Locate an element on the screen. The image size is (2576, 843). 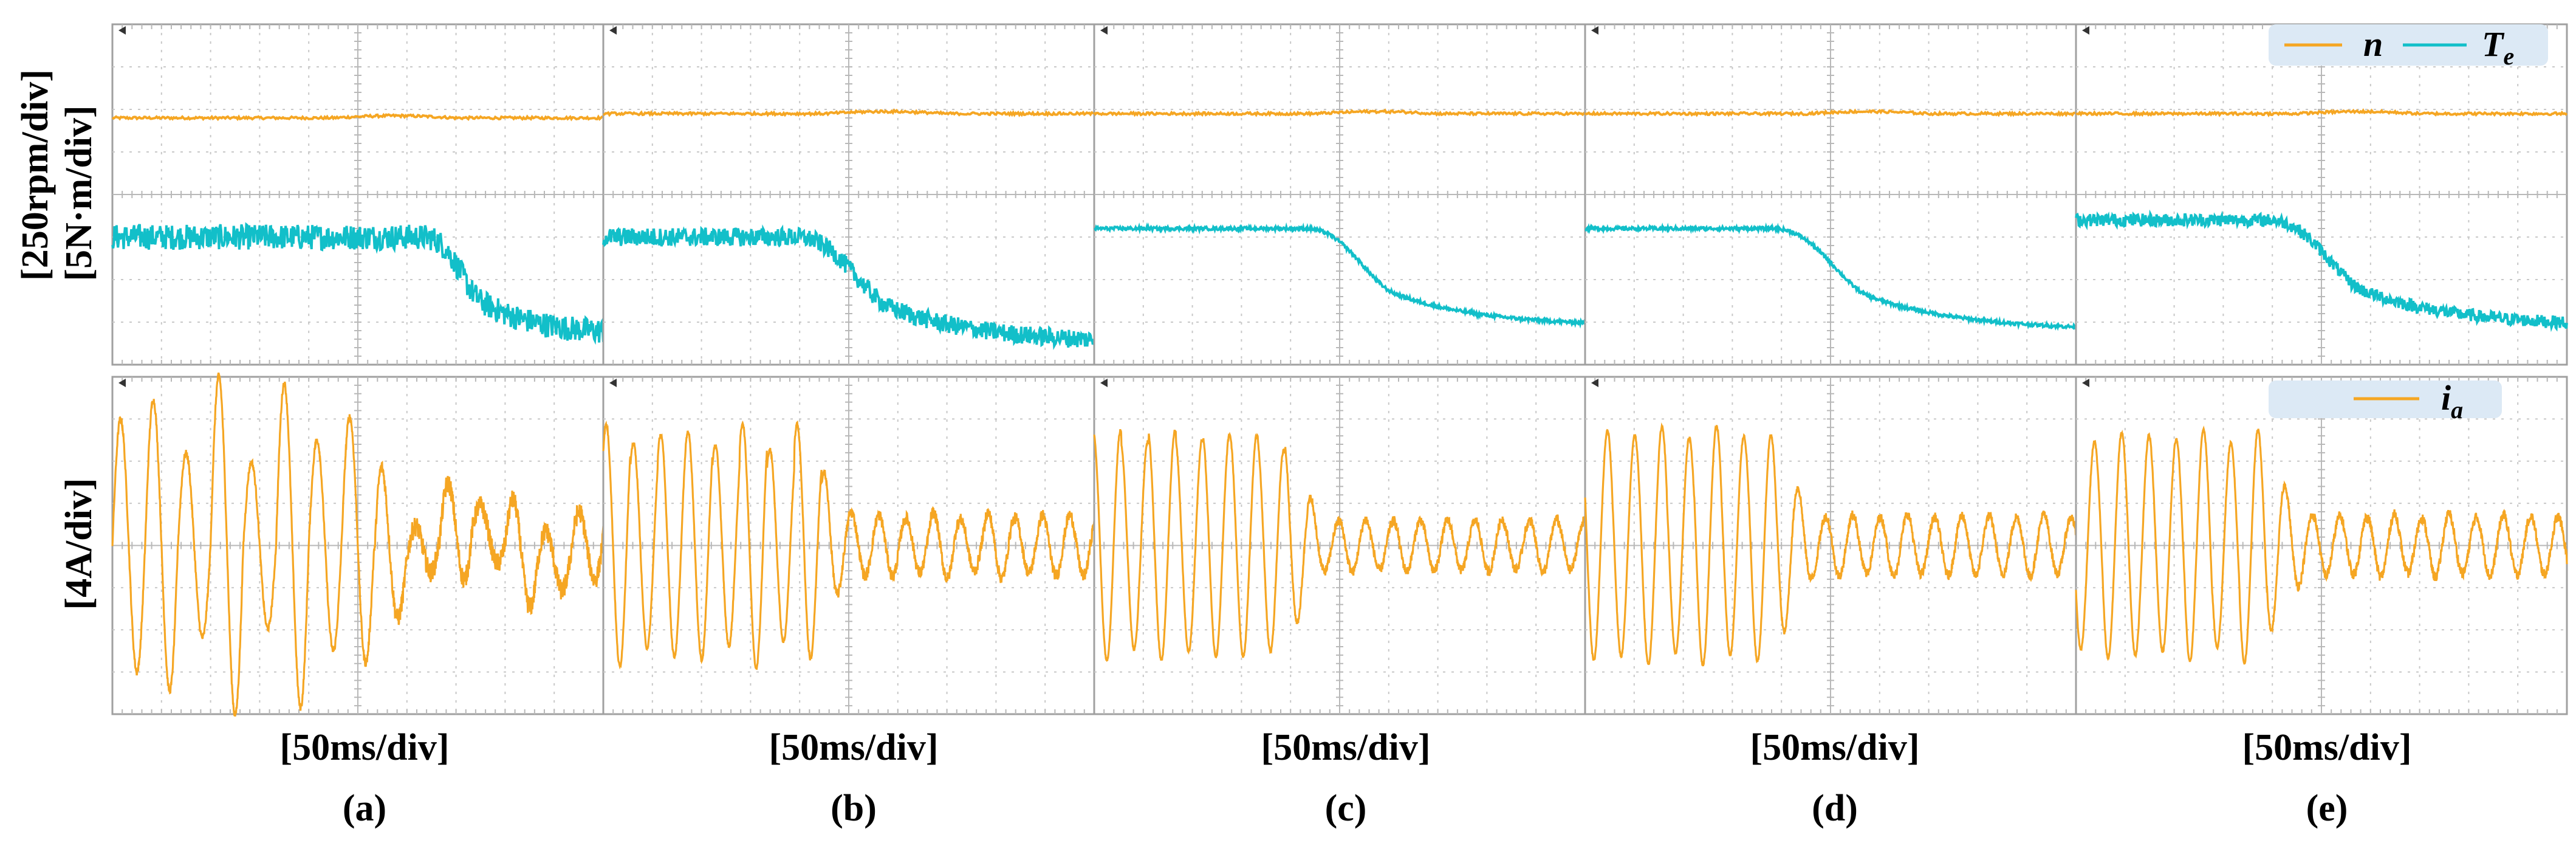
legend-ia-label: ia is located at coordinates (2452, 401).